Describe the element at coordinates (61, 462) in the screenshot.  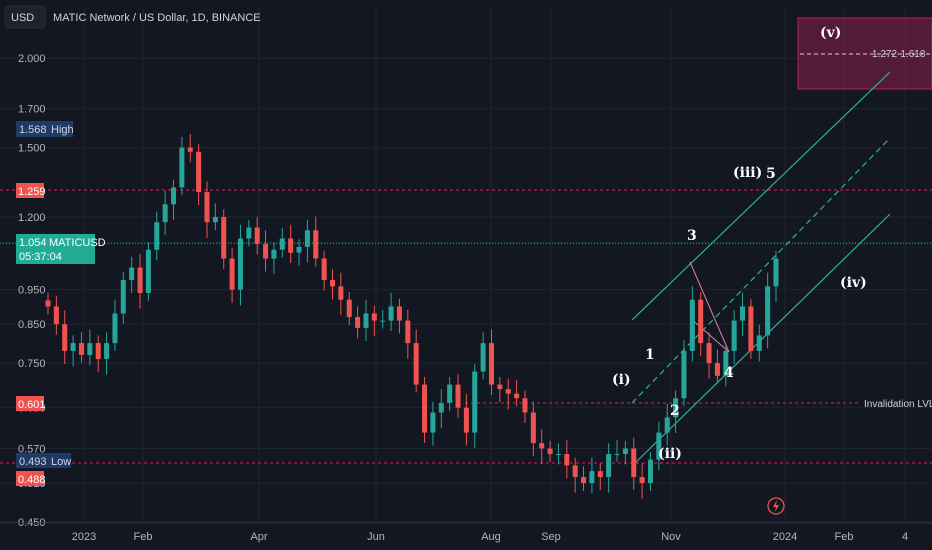
I see `svg-text: Low` at that location.